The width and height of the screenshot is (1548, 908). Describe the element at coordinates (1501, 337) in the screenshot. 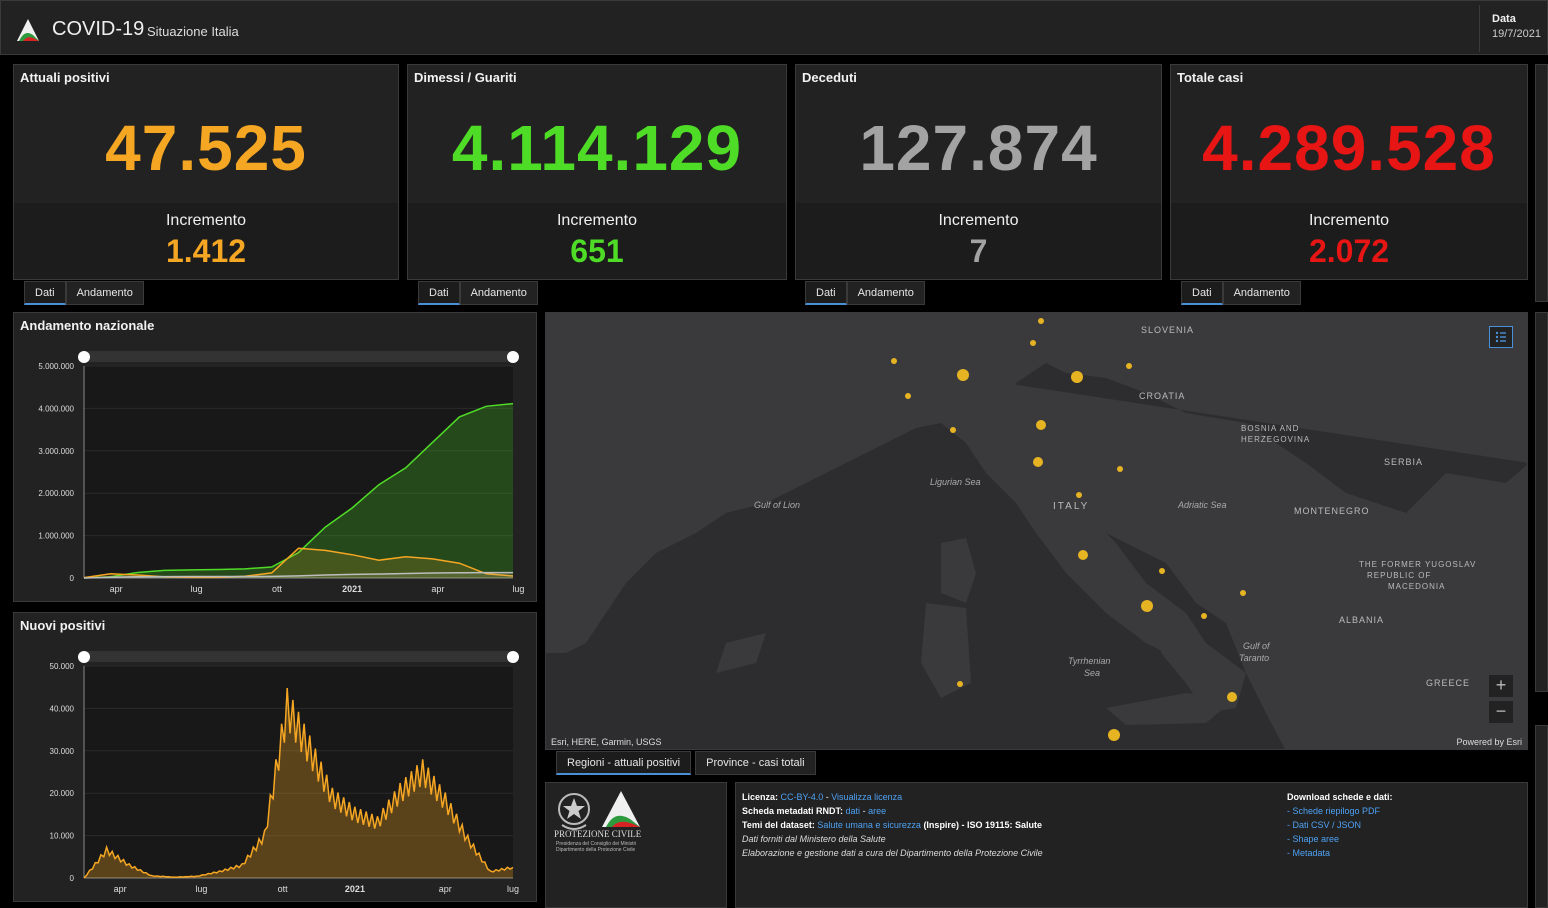

I see `layer-list-button` at that location.